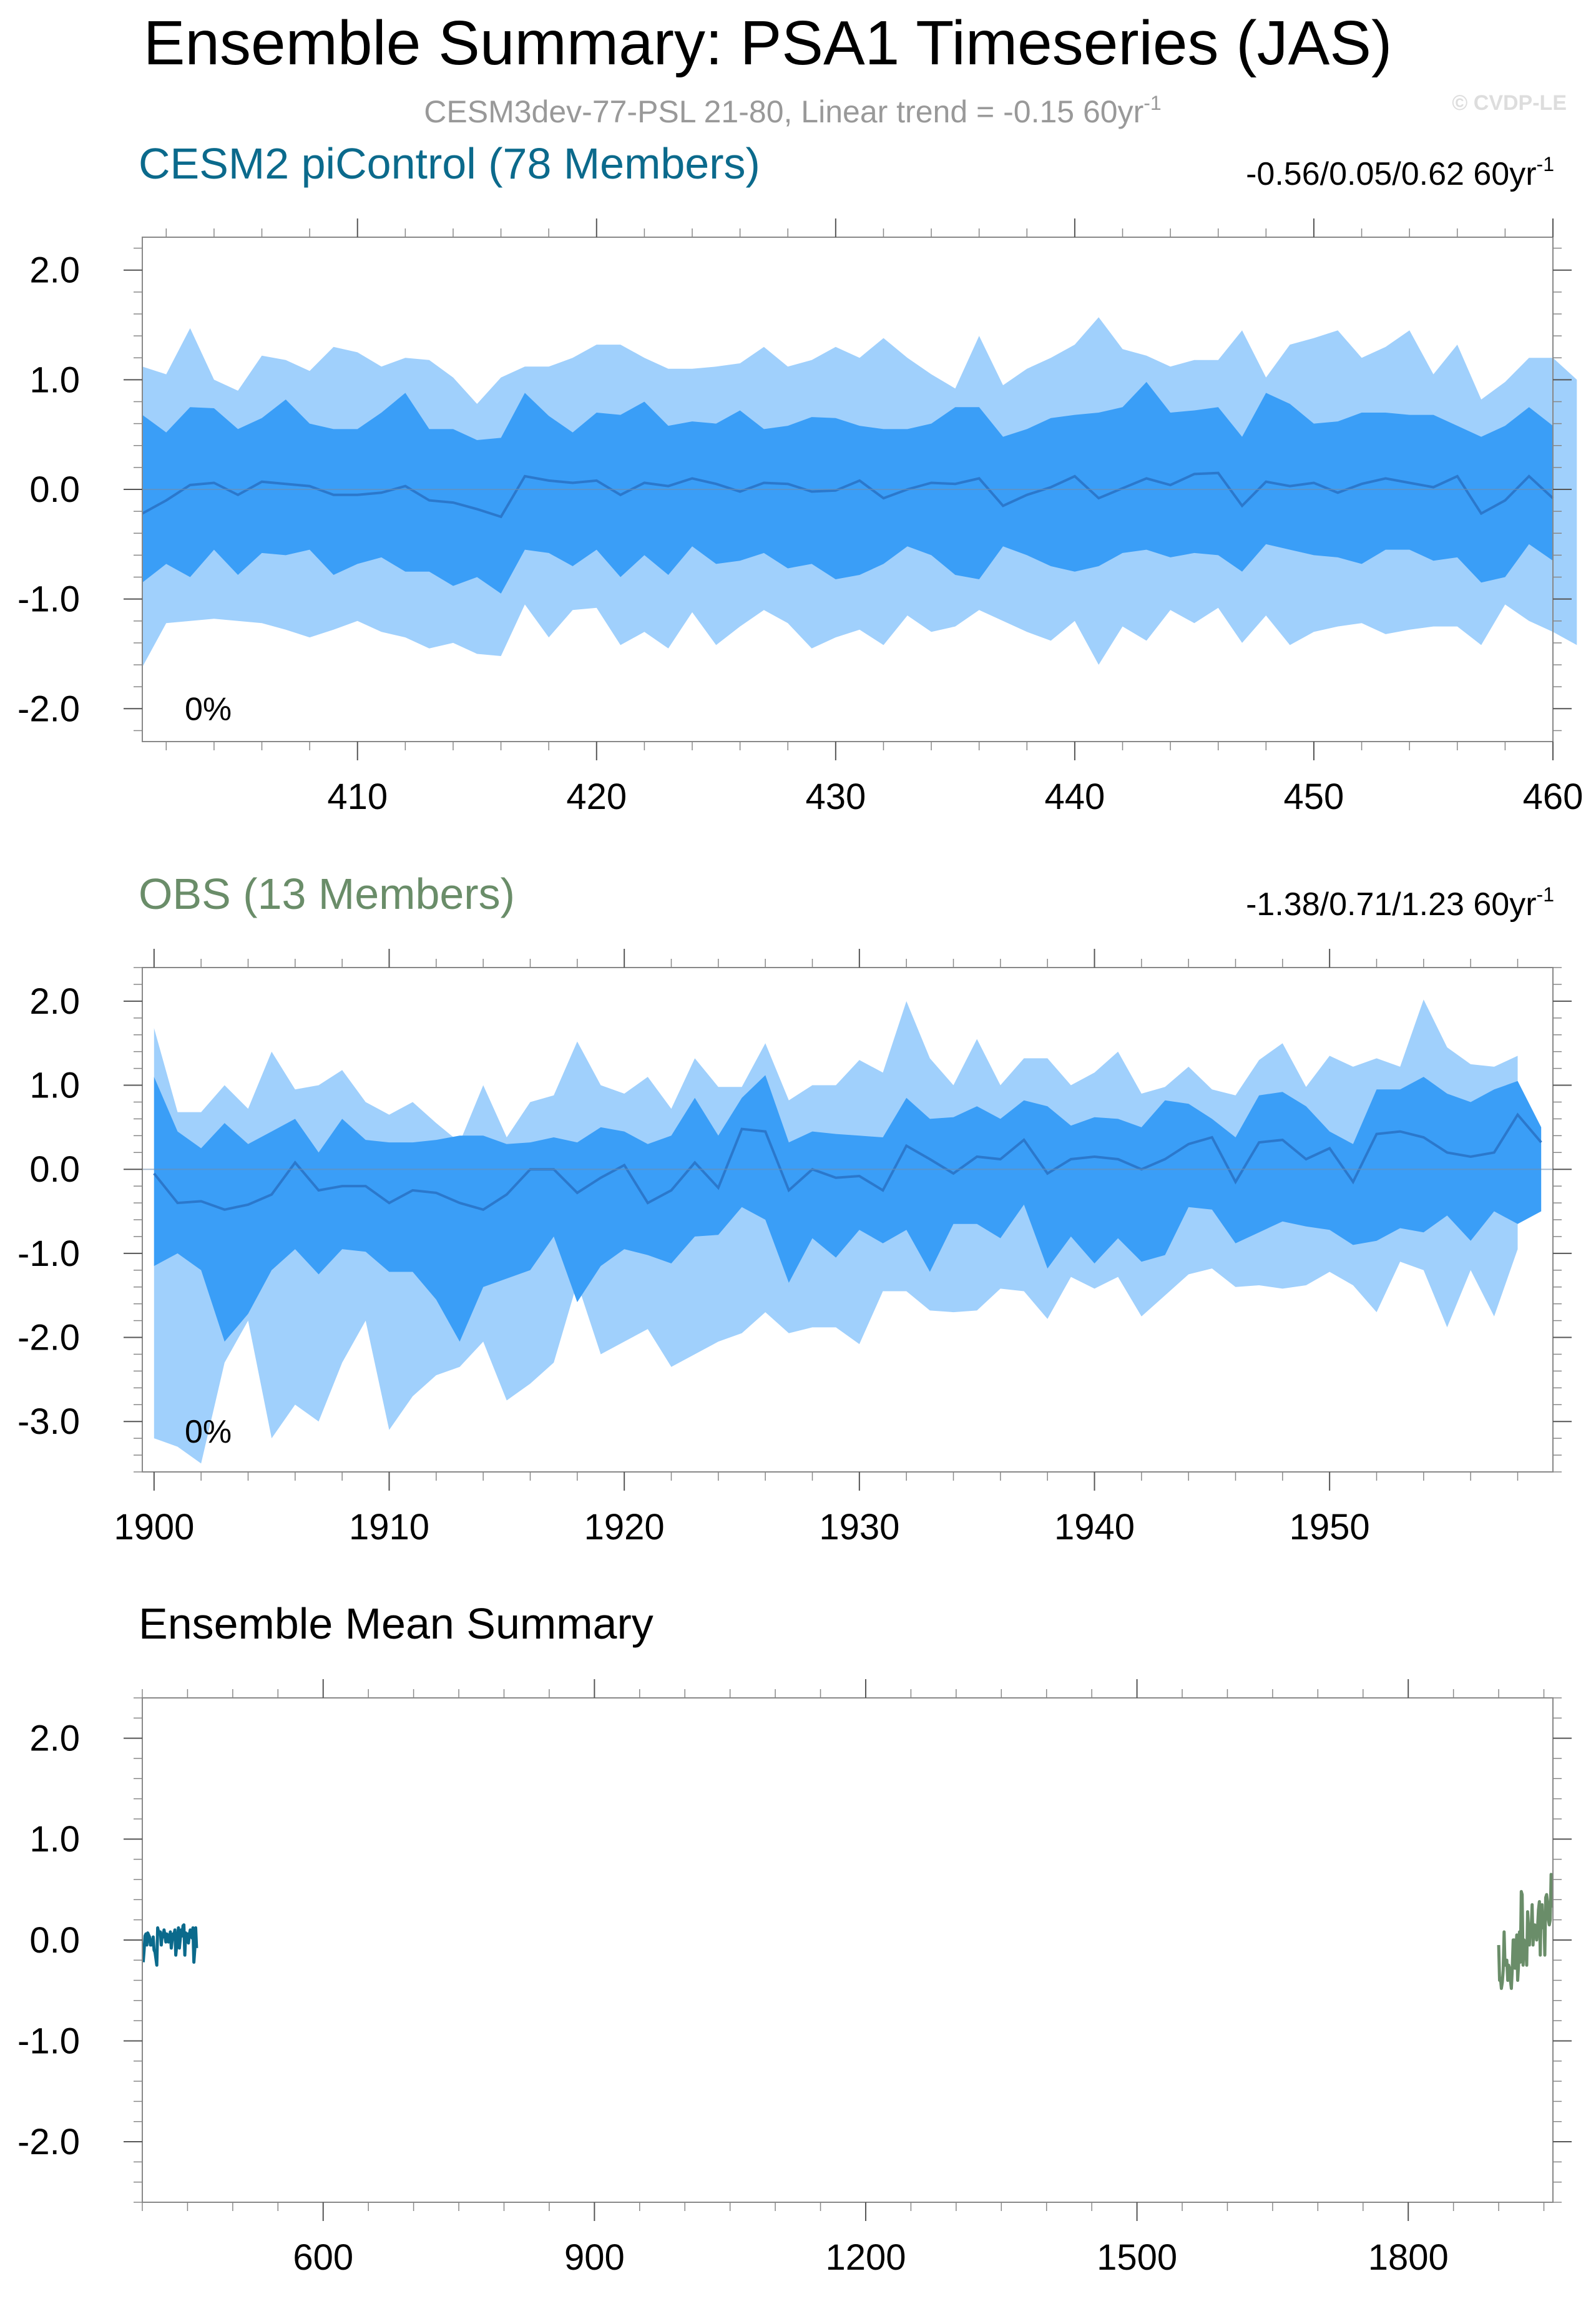 The height and width of the screenshot is (2314, 1596). Describe the element at coordinates (55, 1738) in the screenshot. I see `summary-y-tick-label: 2.0` at that location.